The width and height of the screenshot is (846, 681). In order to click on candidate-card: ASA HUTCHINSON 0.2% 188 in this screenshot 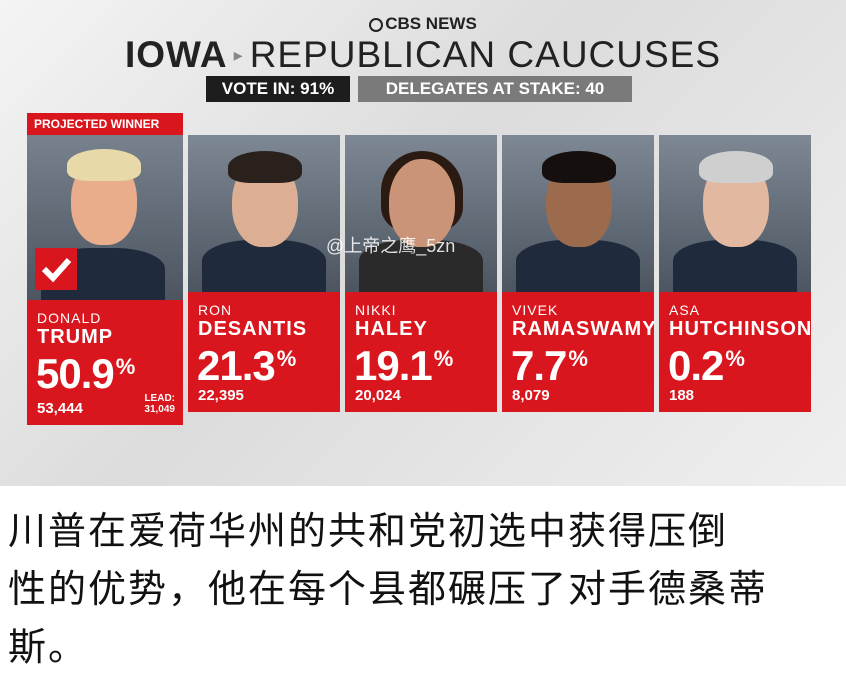, I will do `click(735, 273)`.